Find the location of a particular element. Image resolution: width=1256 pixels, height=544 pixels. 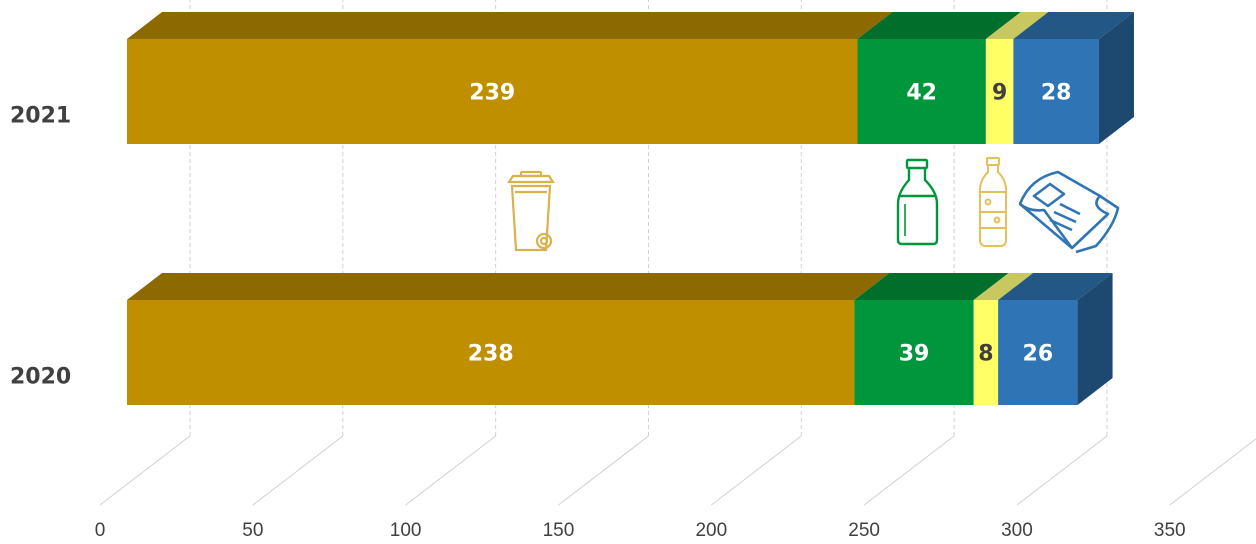

newspaper-icon is located at coordinates (1069, 212).